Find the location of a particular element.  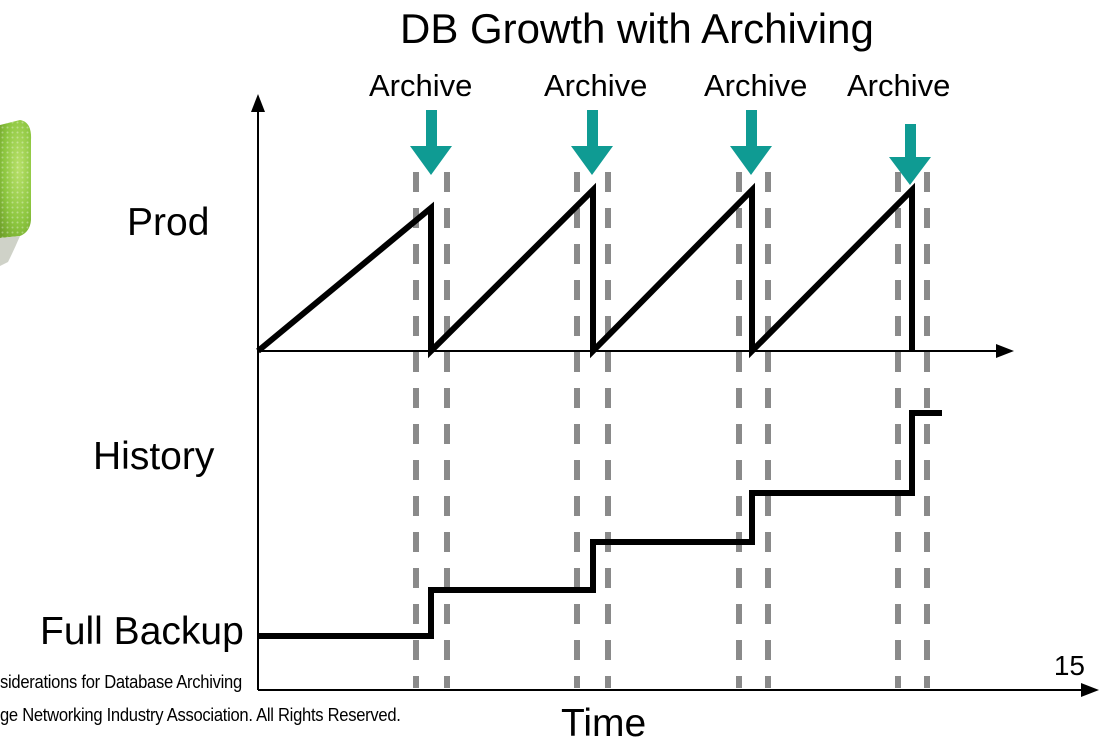

archive-label-2: Archive is located at coordinates (596, 85).